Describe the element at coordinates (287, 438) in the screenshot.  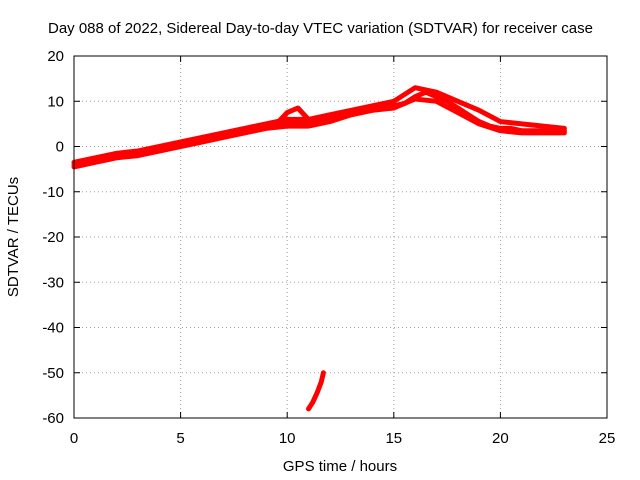
I see `x-tick-label: 10` at that location.